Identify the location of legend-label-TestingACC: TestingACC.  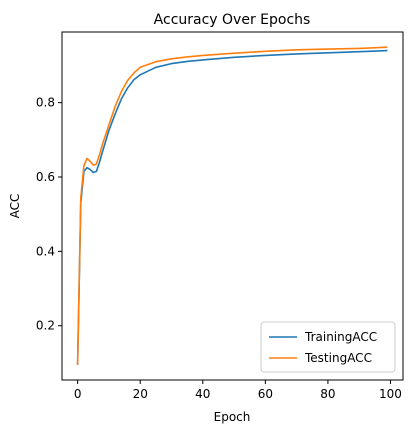
(338, 358).